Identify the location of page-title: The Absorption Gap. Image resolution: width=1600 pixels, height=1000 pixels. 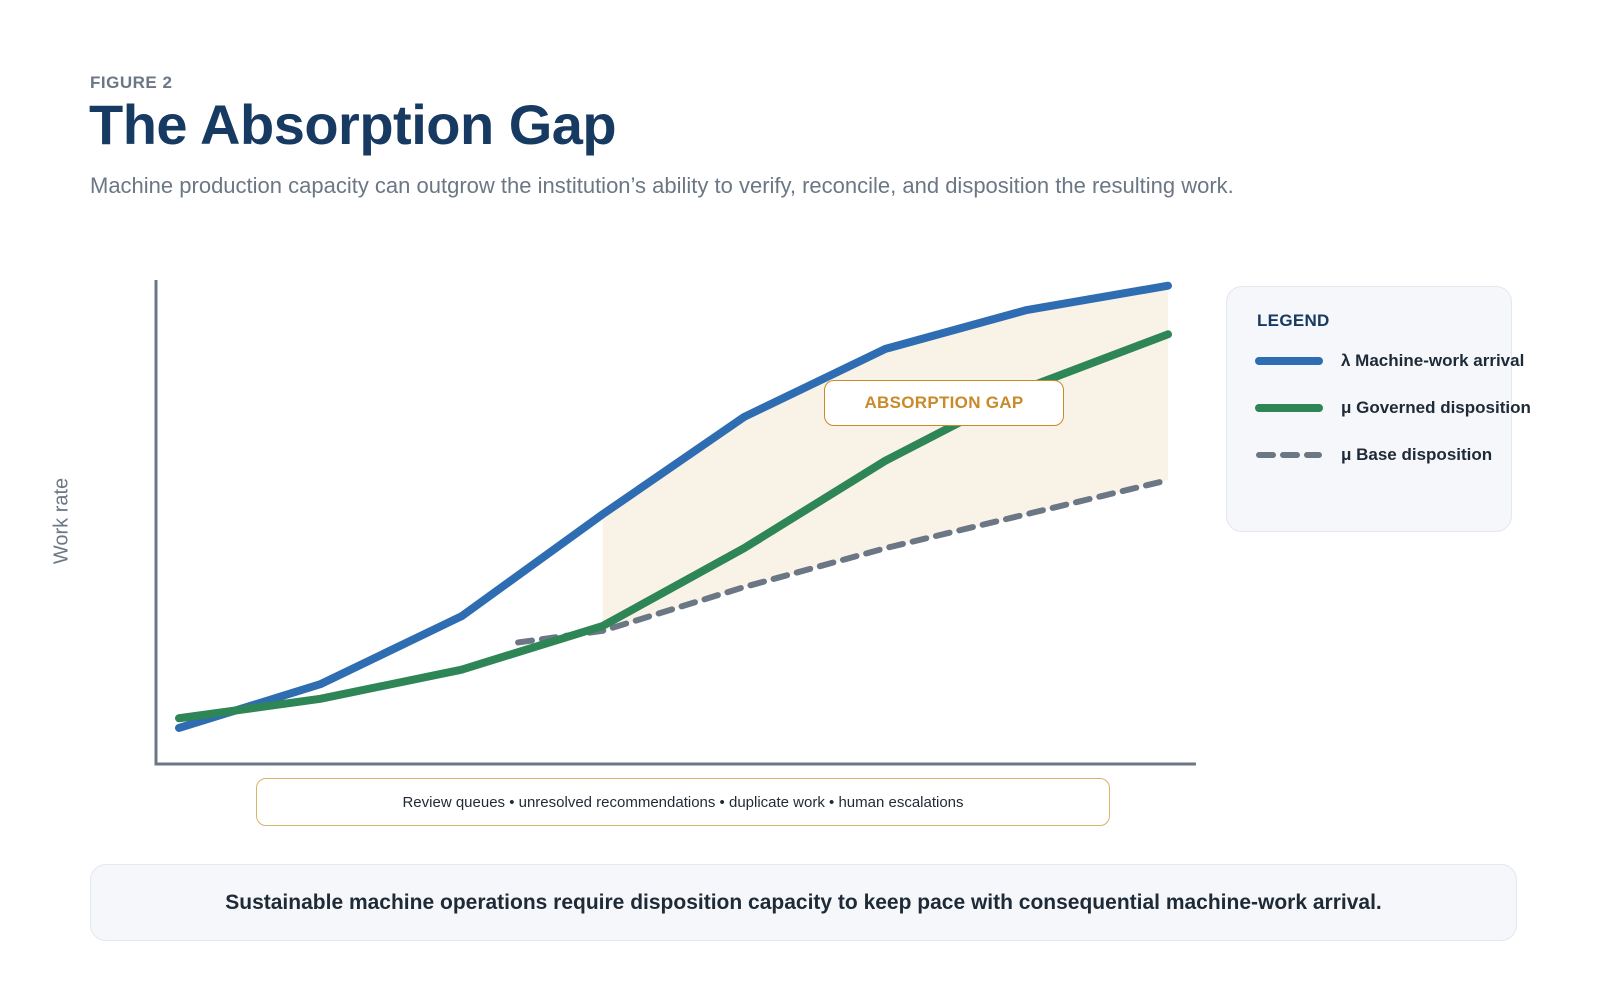
(353, 124).